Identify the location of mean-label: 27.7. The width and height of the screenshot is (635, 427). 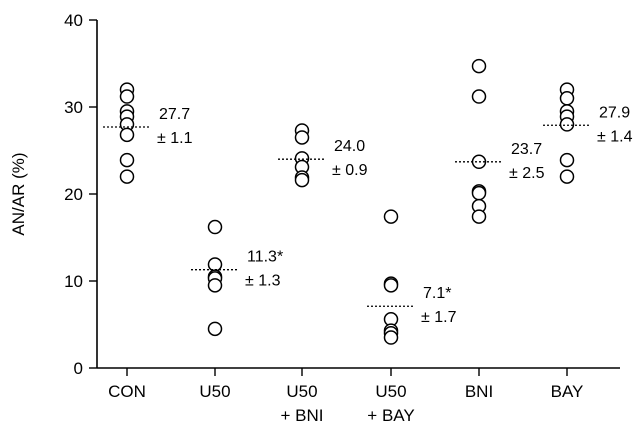
(174, 114).